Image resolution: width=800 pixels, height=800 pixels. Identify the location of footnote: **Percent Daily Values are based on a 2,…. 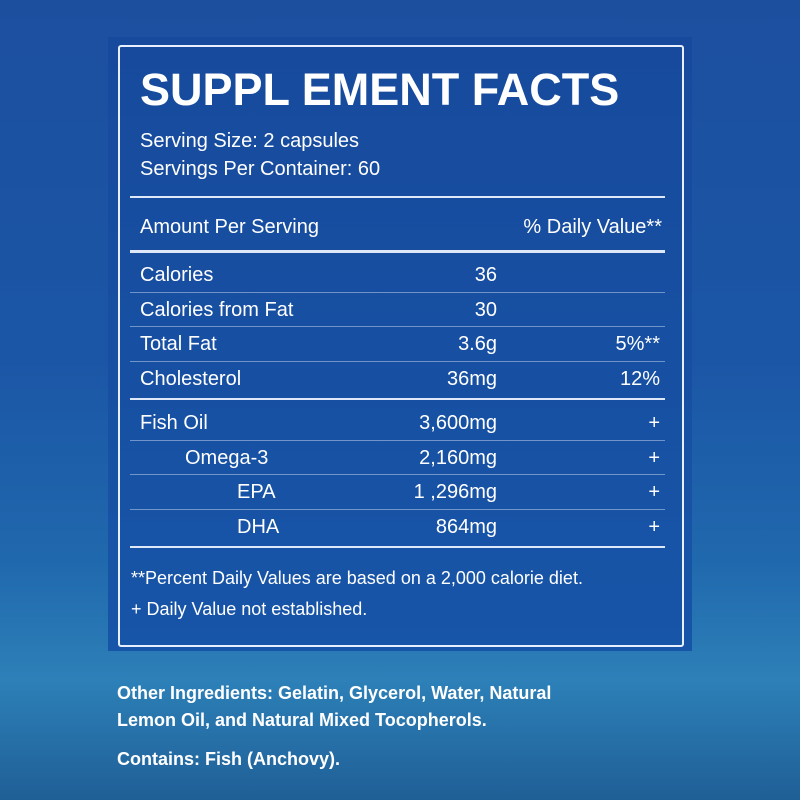
(357, 578).